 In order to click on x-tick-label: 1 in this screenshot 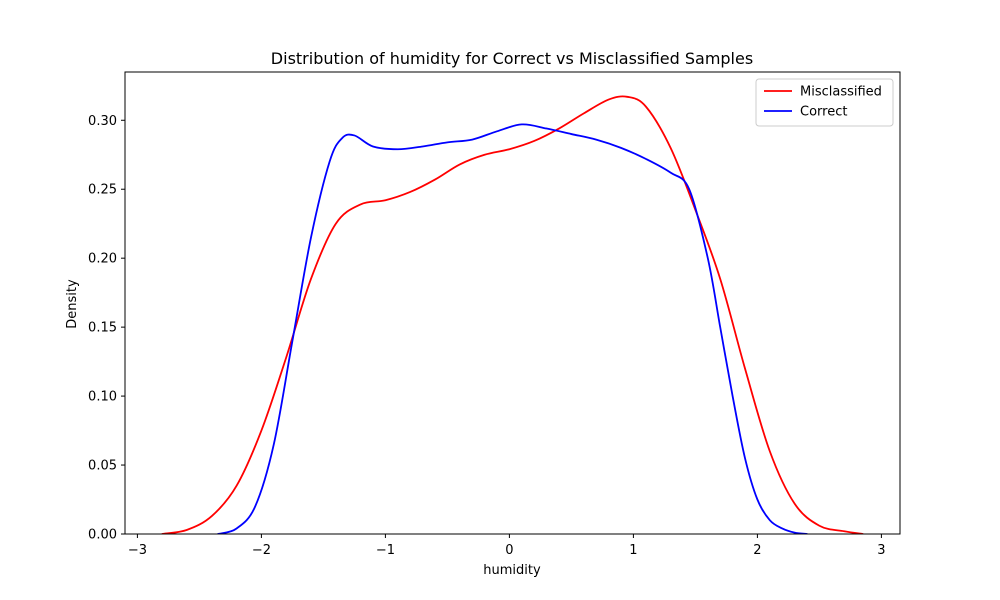, I will do `click(633, 550)`.